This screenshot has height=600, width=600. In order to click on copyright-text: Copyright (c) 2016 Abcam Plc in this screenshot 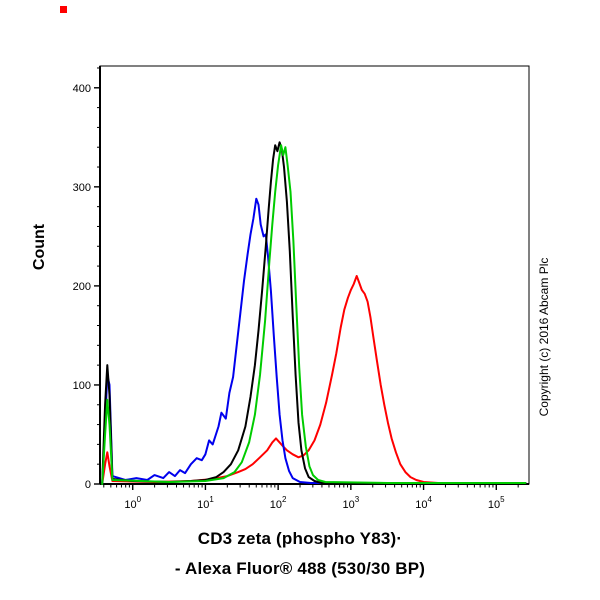, I will do `click(544, 337)`.